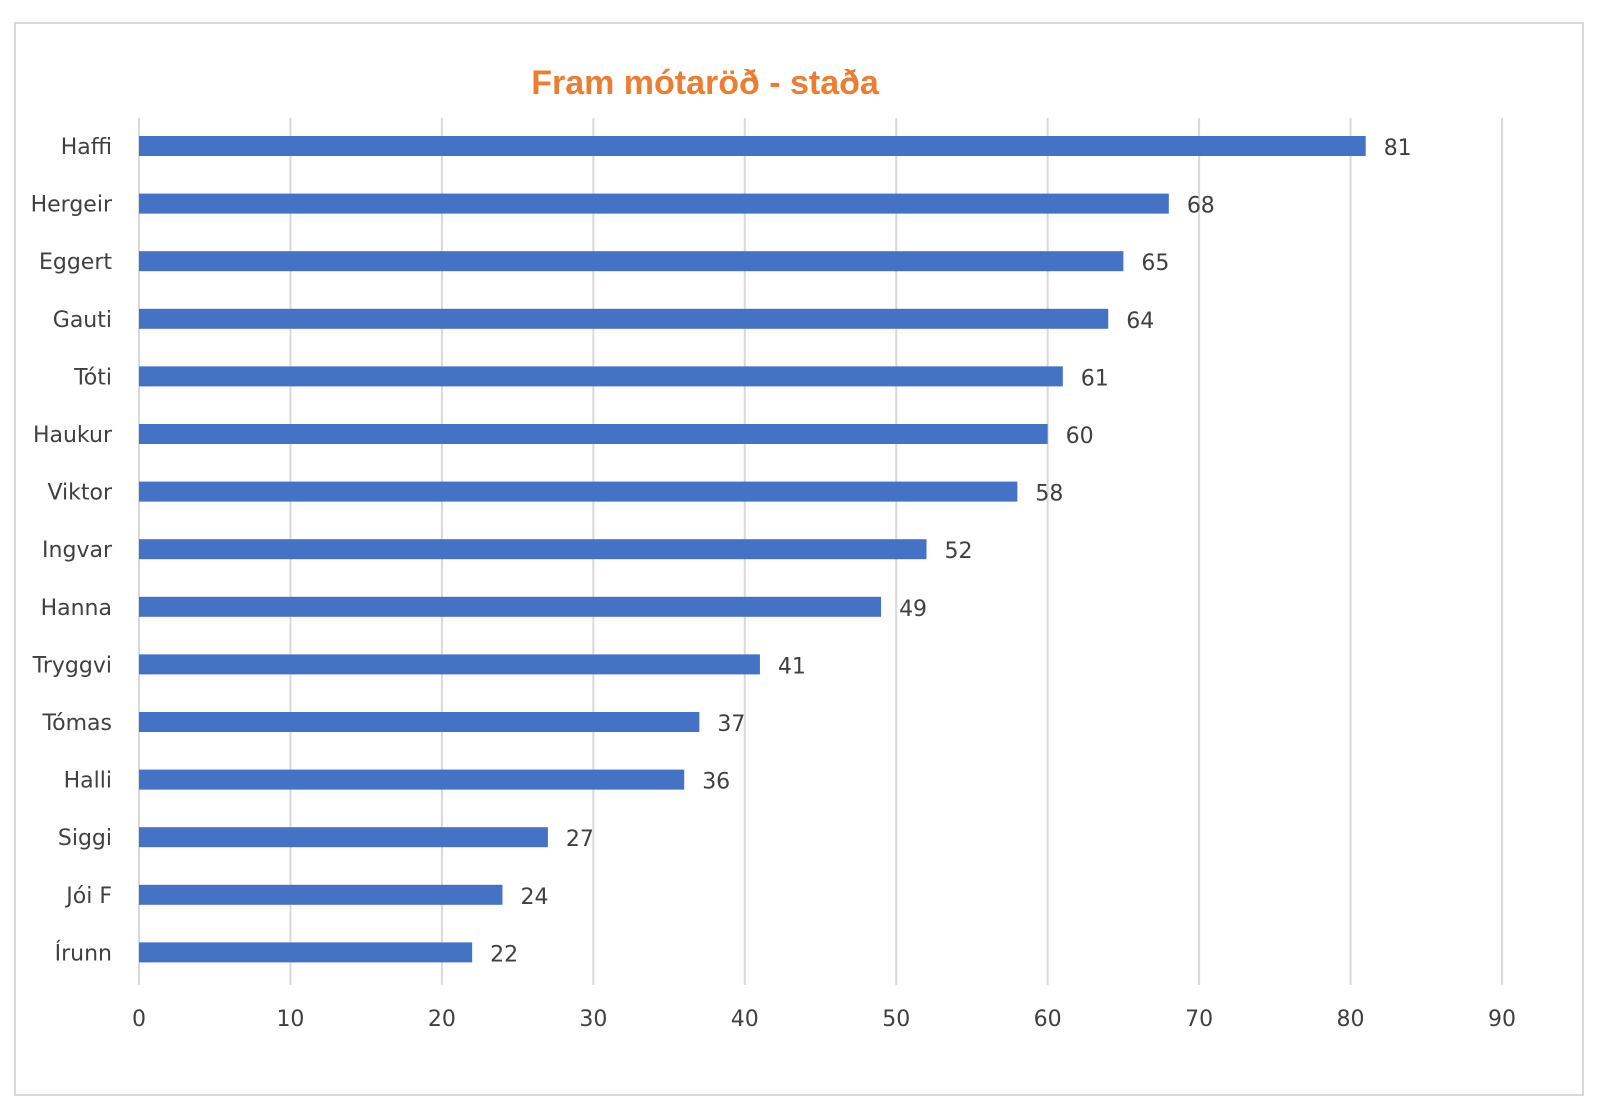  Describe the element at coordinates (75, 262) in the screenshot. I see `category-label: Eggert` at that location.